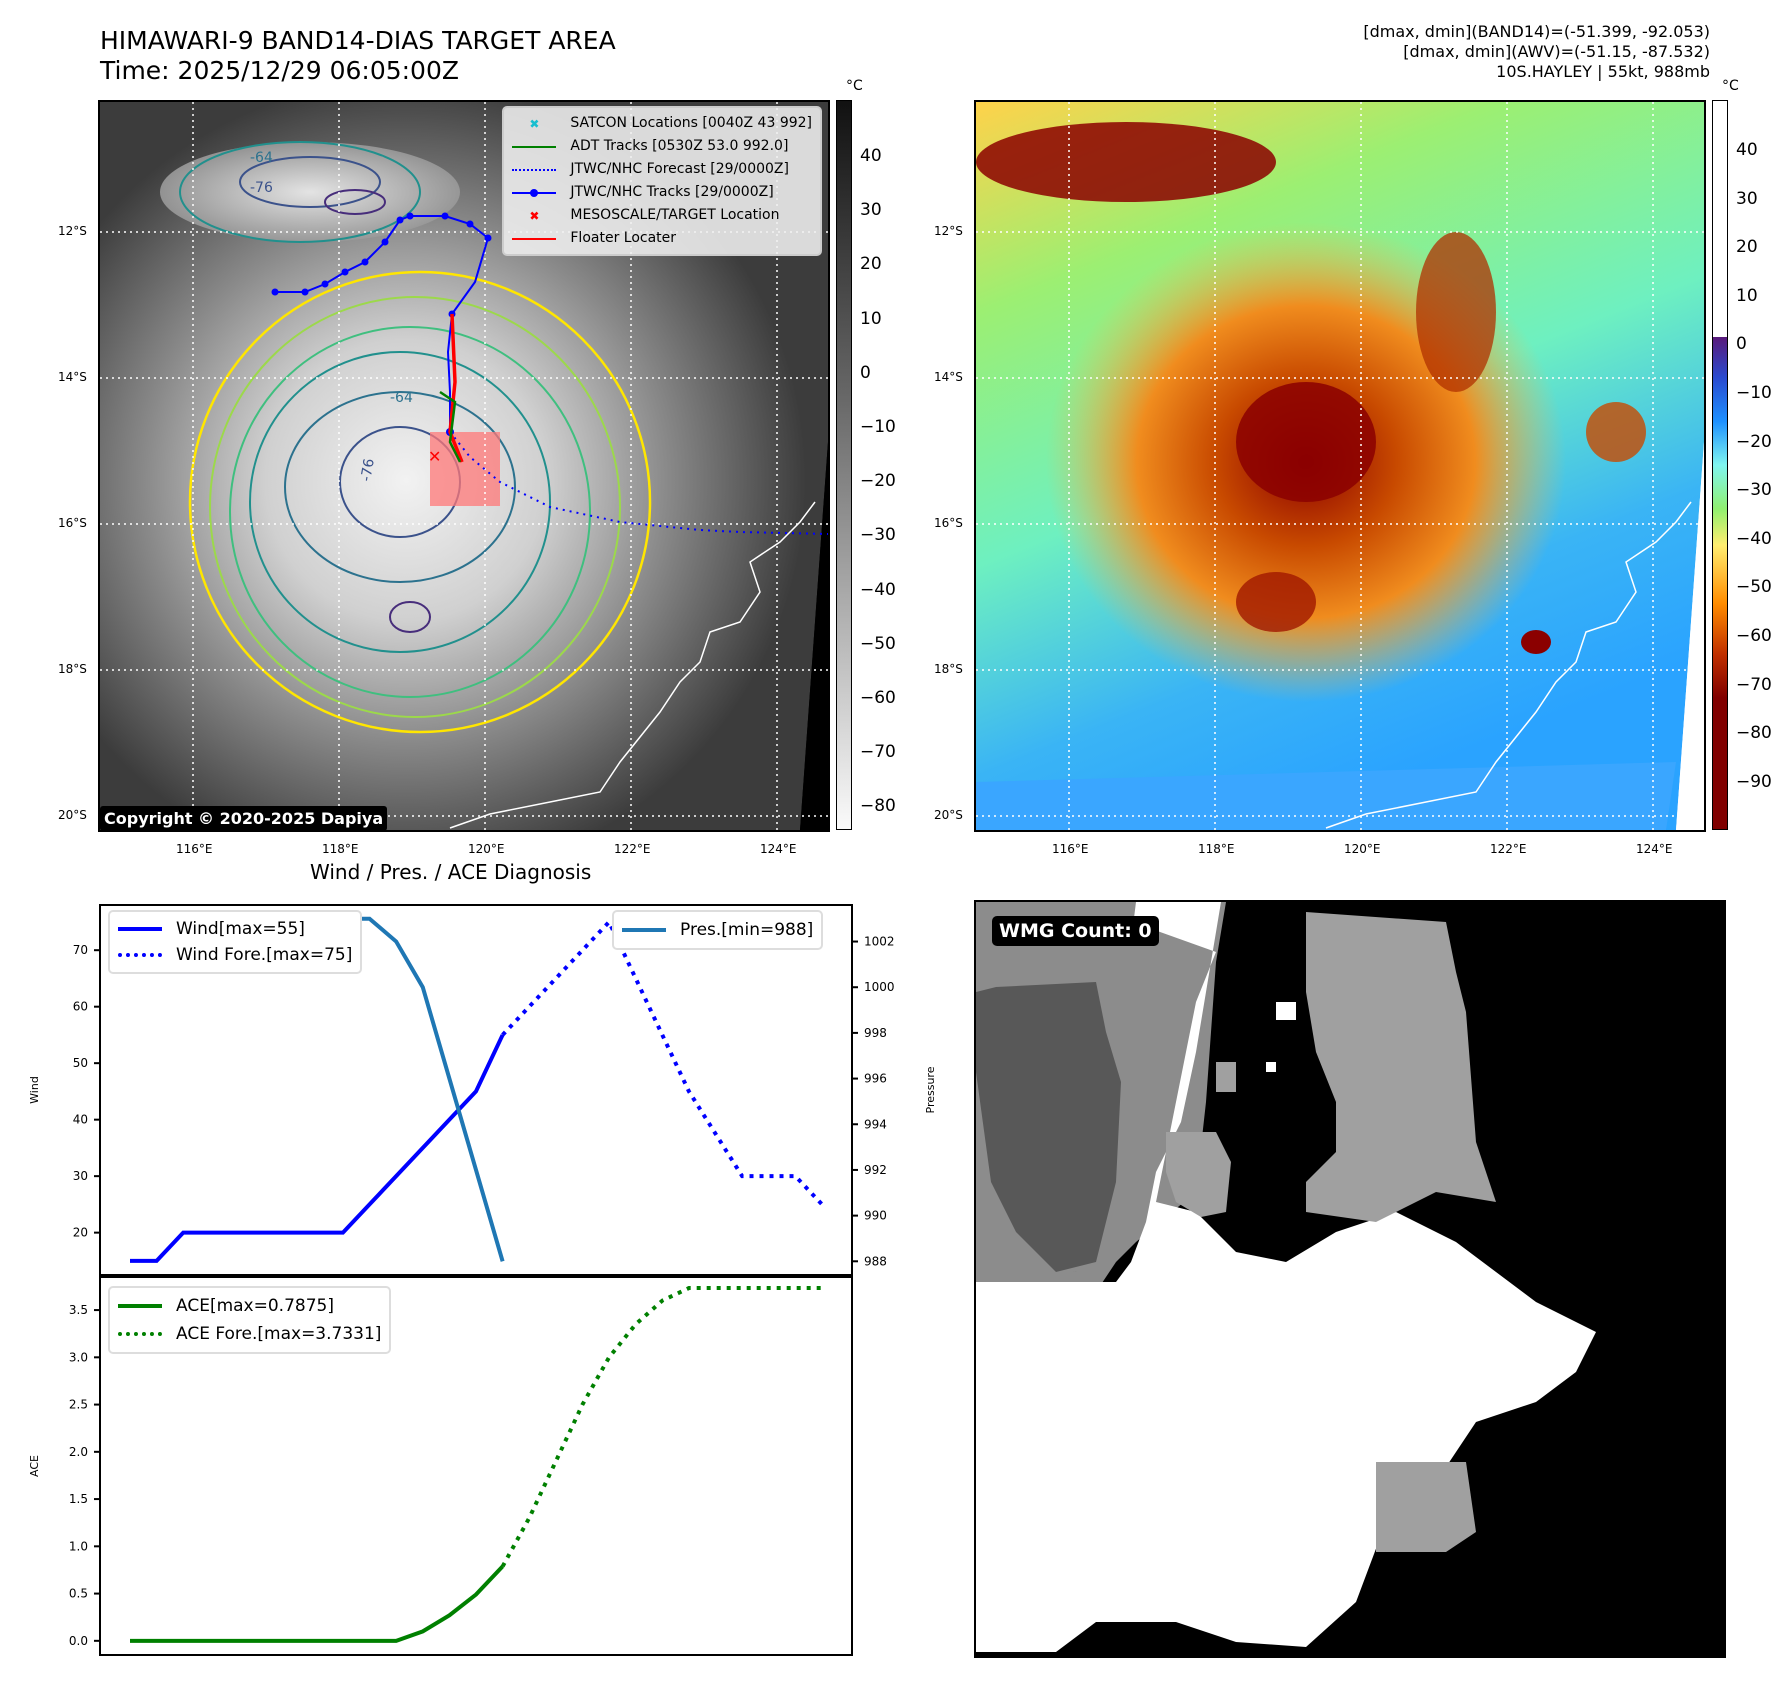 The width and height of the screenshot is (1792, 1690). I want to click on ace-legend: ACE[max=0.7875] ACE Fore.[max=3.7331], so click(250, 1320).